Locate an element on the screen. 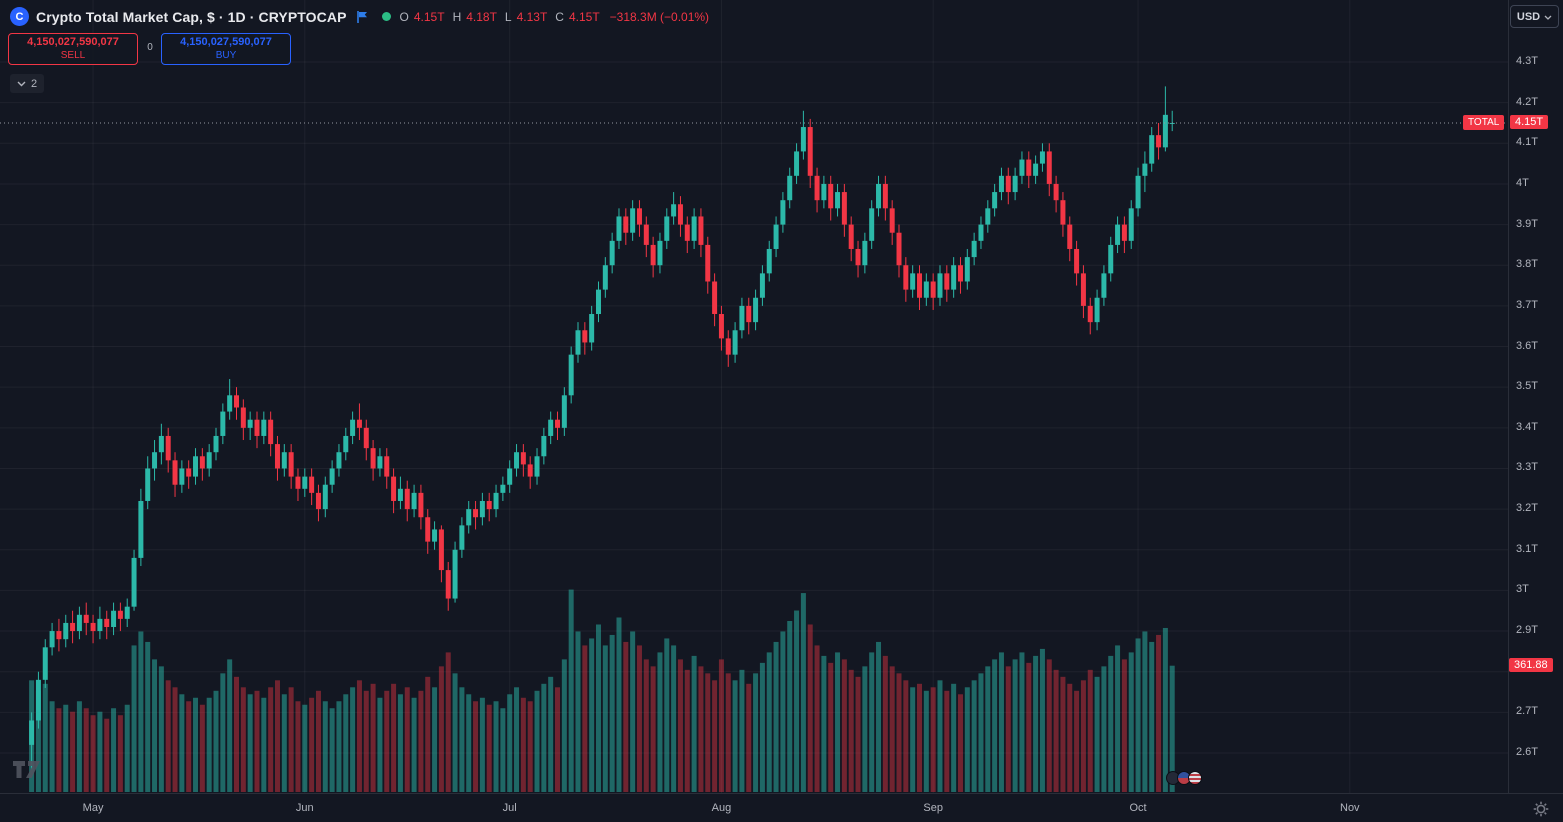 The height and width of the screenshot is (822, 1563). low-value: 4.13T is located at coordinates (532, 16).